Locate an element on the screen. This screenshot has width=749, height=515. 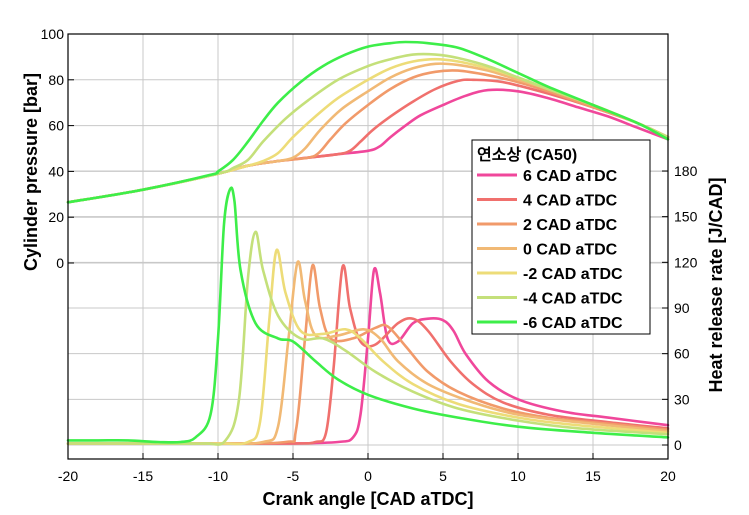
left-tick-label: 20 is located at coordinates (56, 217).